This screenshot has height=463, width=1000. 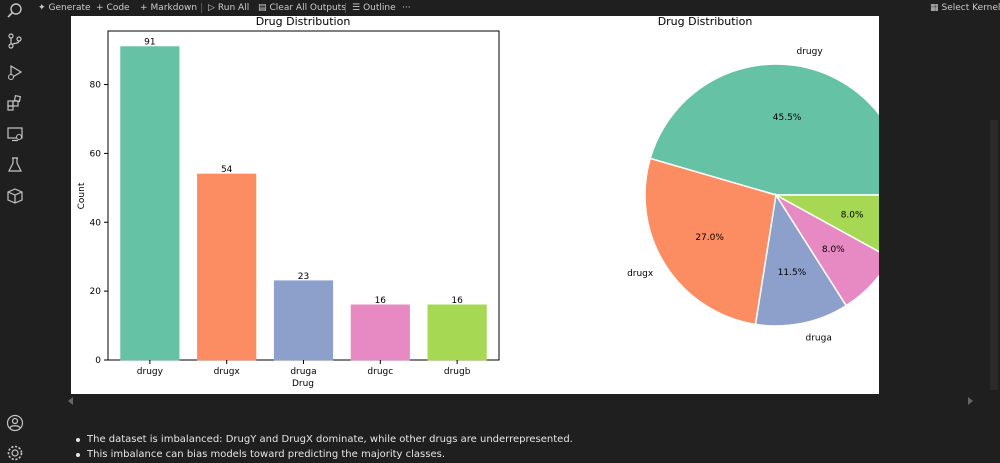 What do you see at coordinates (809, 52) in the screenshot?
I see `pie-category-label: drugy` at bounding box center [809, 52].